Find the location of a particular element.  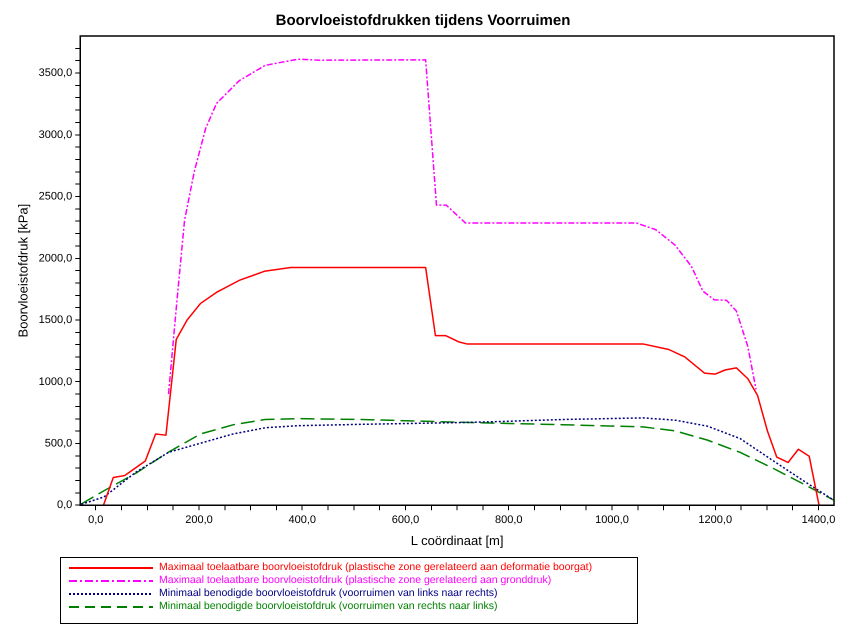

text: Maximaal toelaatbare boorvloeistofdruk (plastische zone gerelateerd aan deformatie boorgat) is located at coordinates (375, 567).